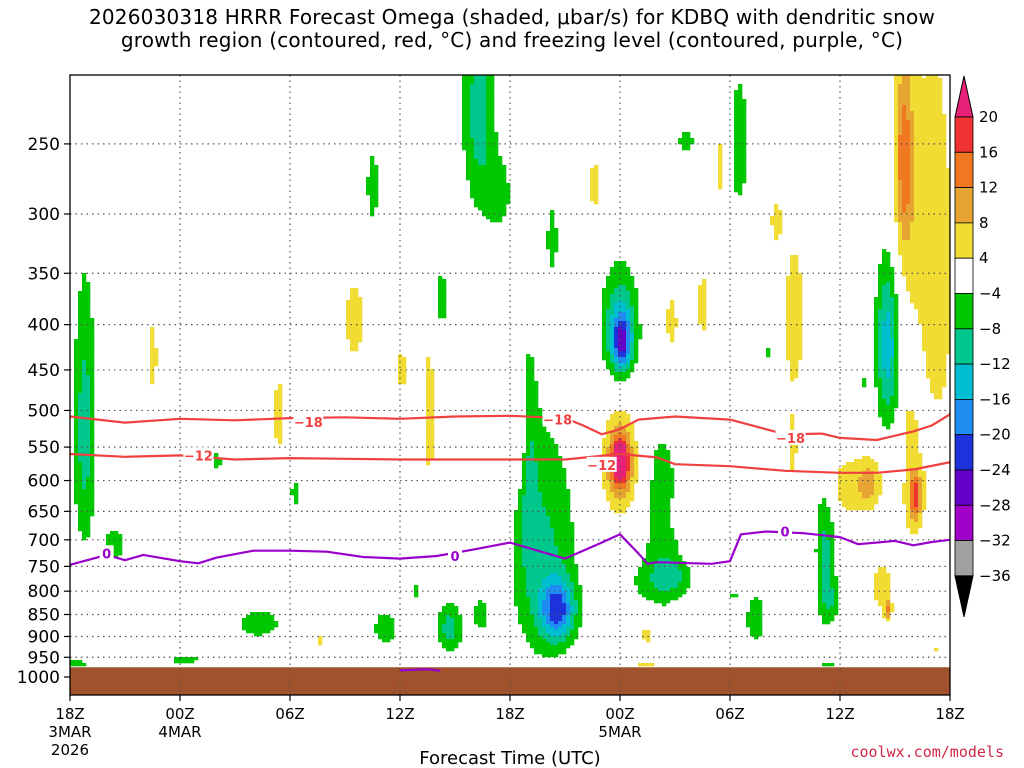 The image size is (1024, 768). I want to click on freezing-contour-0-label: 0, so click(454, 557).